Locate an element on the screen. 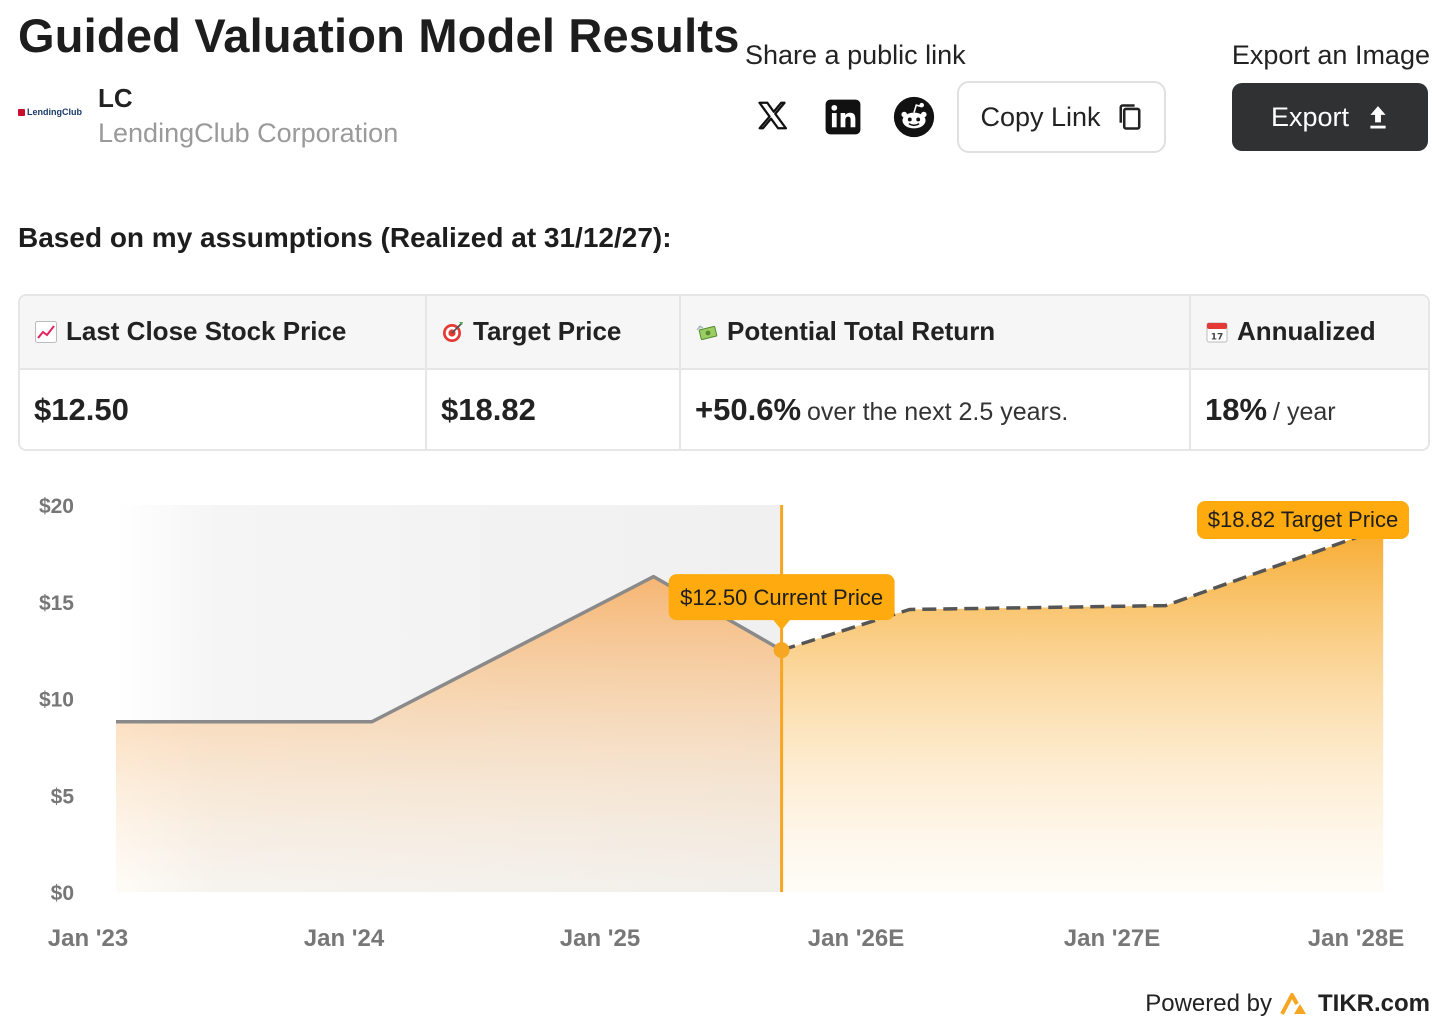 The height and width of the screenshot is (1032, 1454). metric-header: Last Close Stock Price is located at coordinates (190, 331).